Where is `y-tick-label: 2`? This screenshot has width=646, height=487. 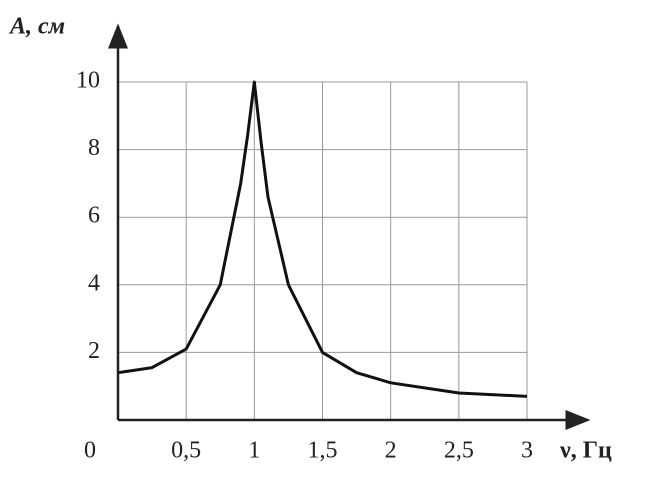 y-tick-label: 2 is located at coordinates (94, 351).